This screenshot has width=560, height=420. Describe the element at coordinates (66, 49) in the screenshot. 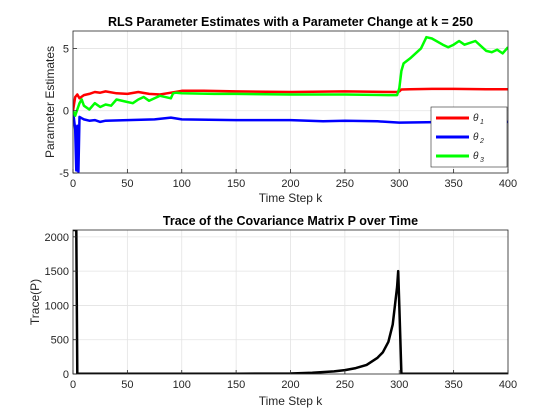

I see `y-tick-label: 5` at that location.